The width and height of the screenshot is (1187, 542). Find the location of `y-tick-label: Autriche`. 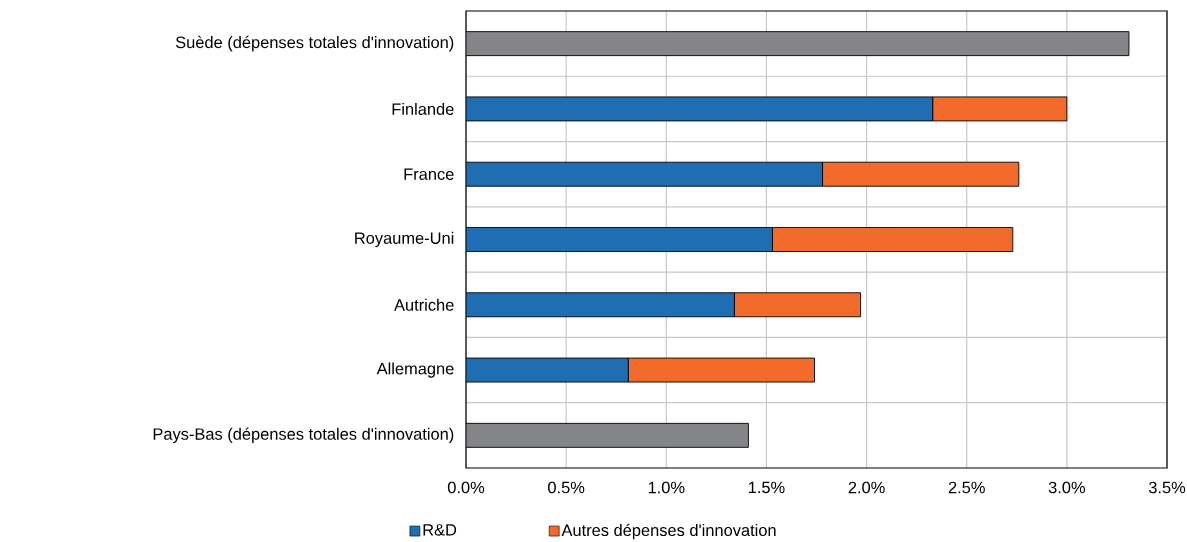

y-tick-label: Autriche is located at coordinates (424, 304).